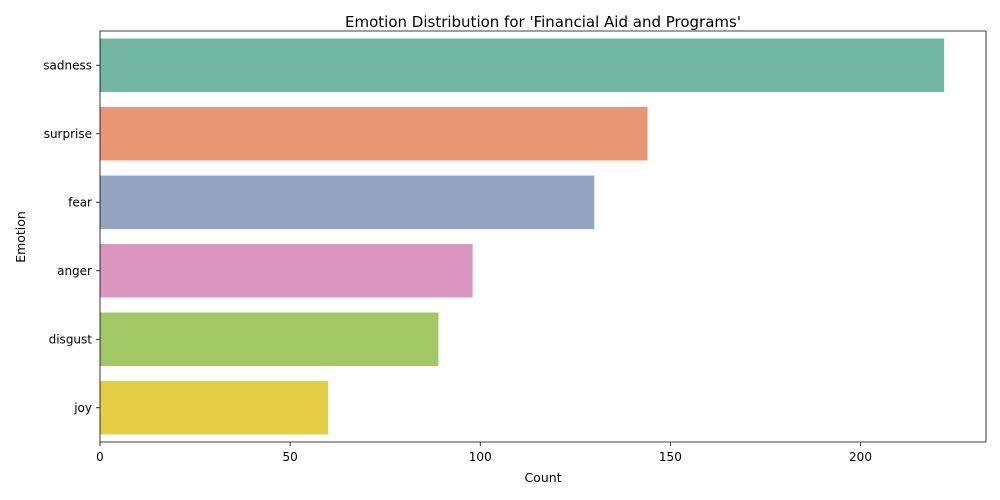 The image size is (1000, 500). I want to click on x-tick-label-50: 50, so click(289, 457).